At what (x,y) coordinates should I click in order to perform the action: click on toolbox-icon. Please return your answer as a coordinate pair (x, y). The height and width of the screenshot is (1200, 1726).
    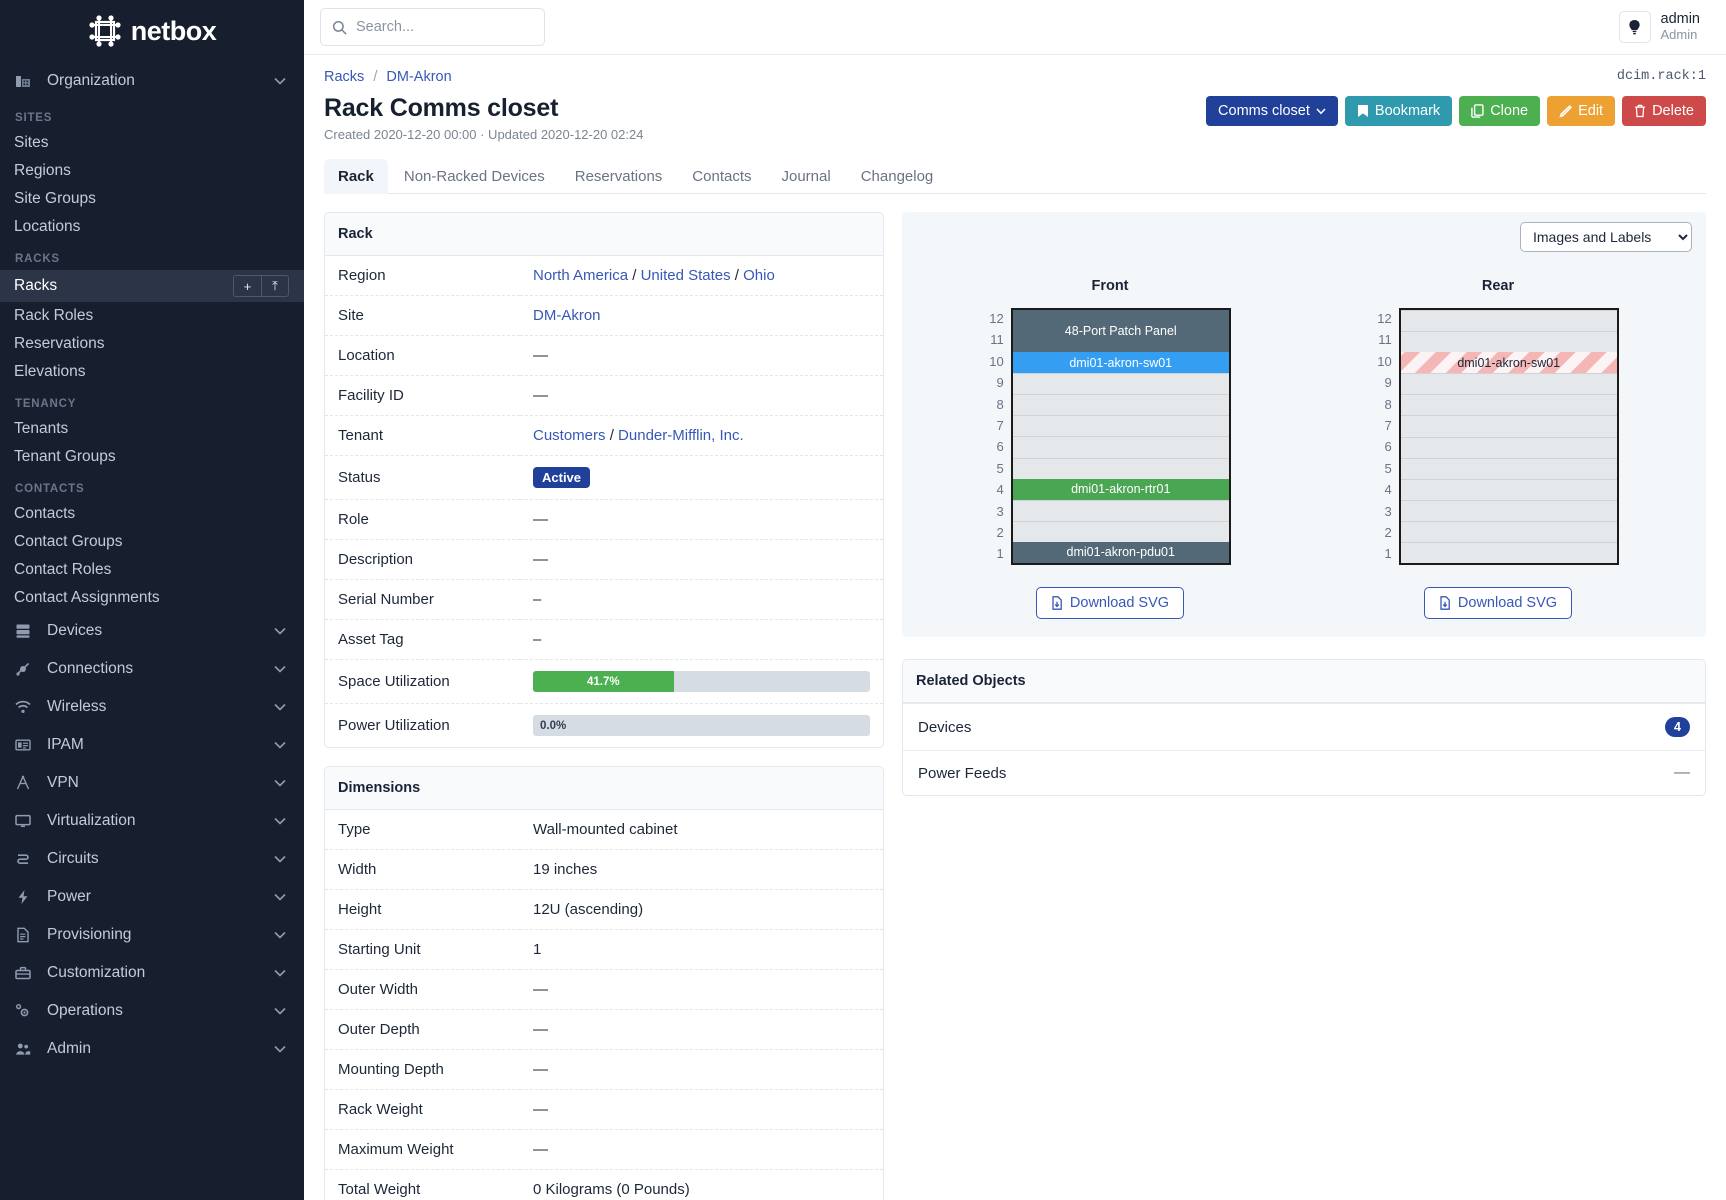
    Looking at the image, I should click on (26, 973).